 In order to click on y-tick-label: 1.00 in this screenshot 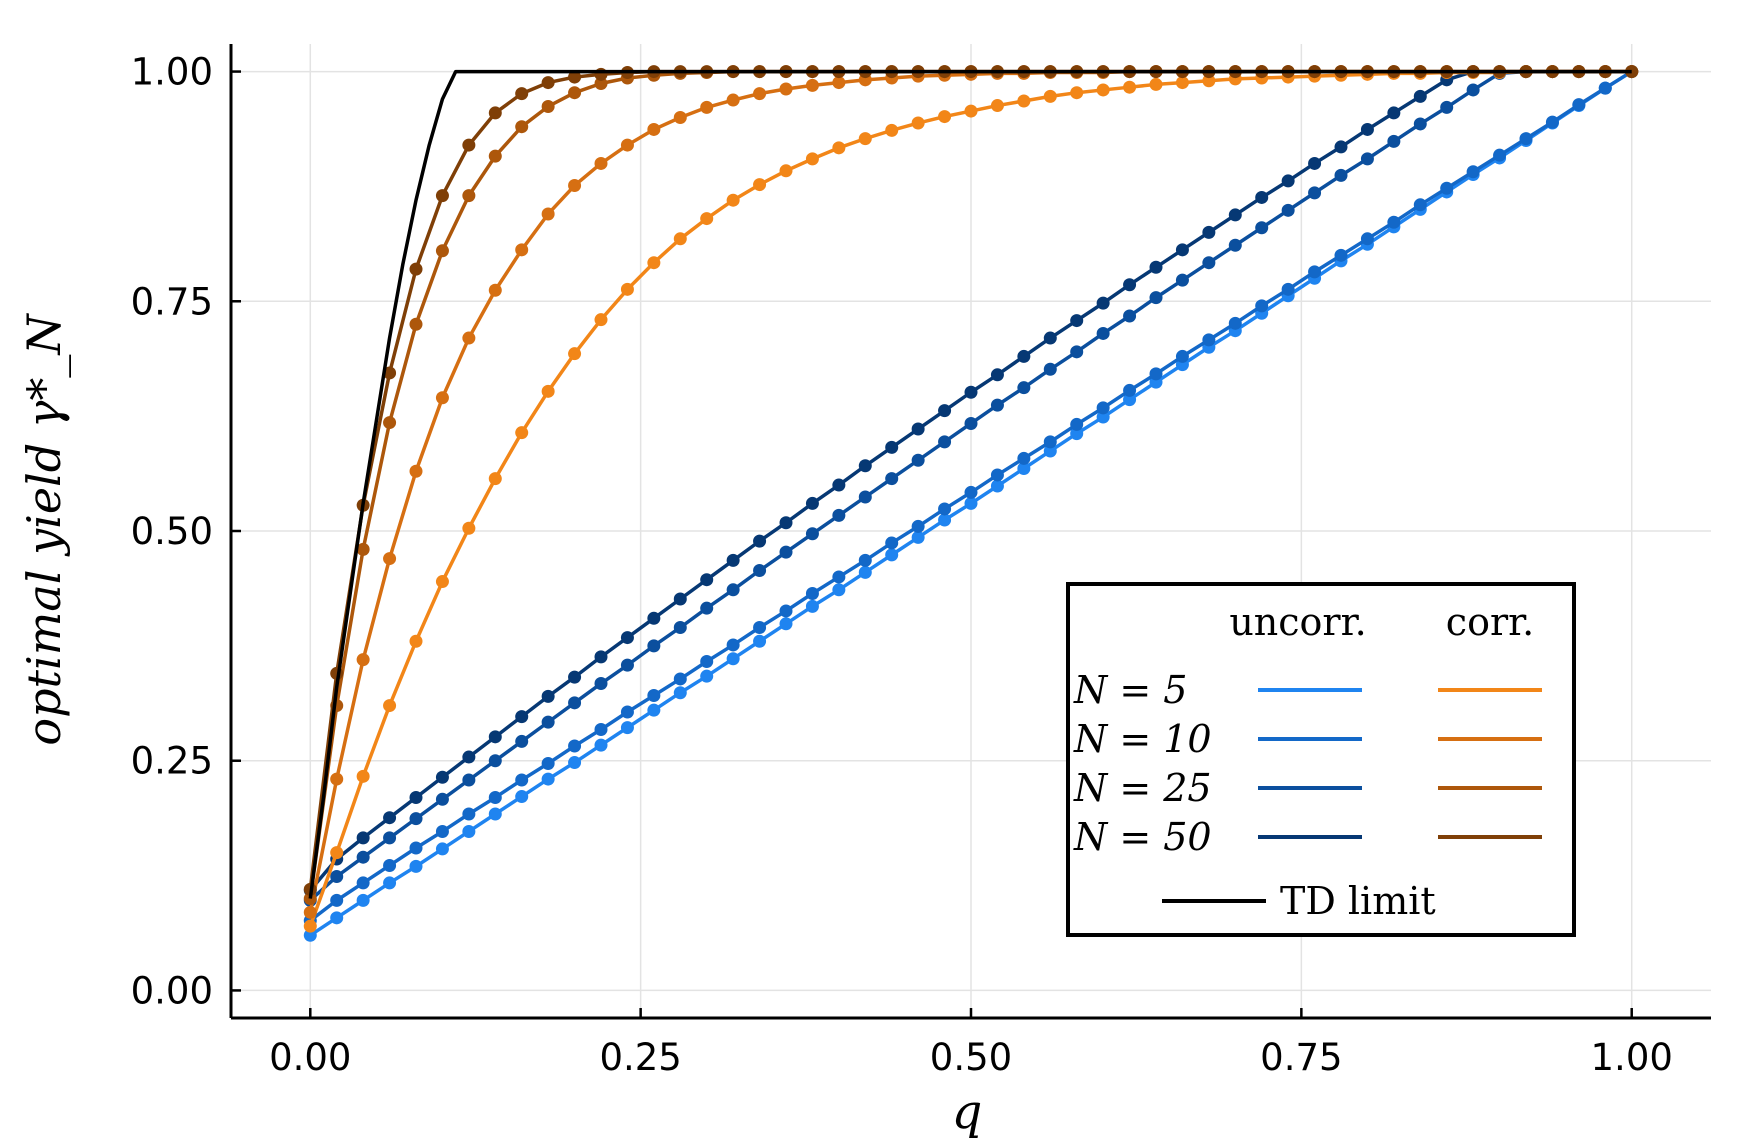, I will do `click(172, 72)`.